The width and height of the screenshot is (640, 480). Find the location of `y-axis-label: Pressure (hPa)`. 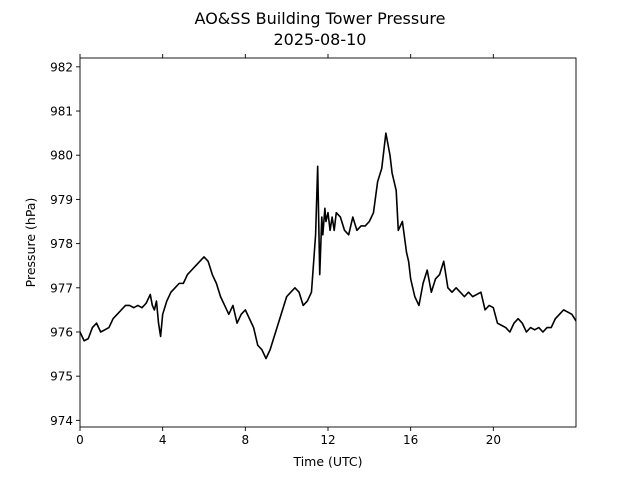

y-axis-label: Pressure (hPa) is located at coordinates (30, 243).